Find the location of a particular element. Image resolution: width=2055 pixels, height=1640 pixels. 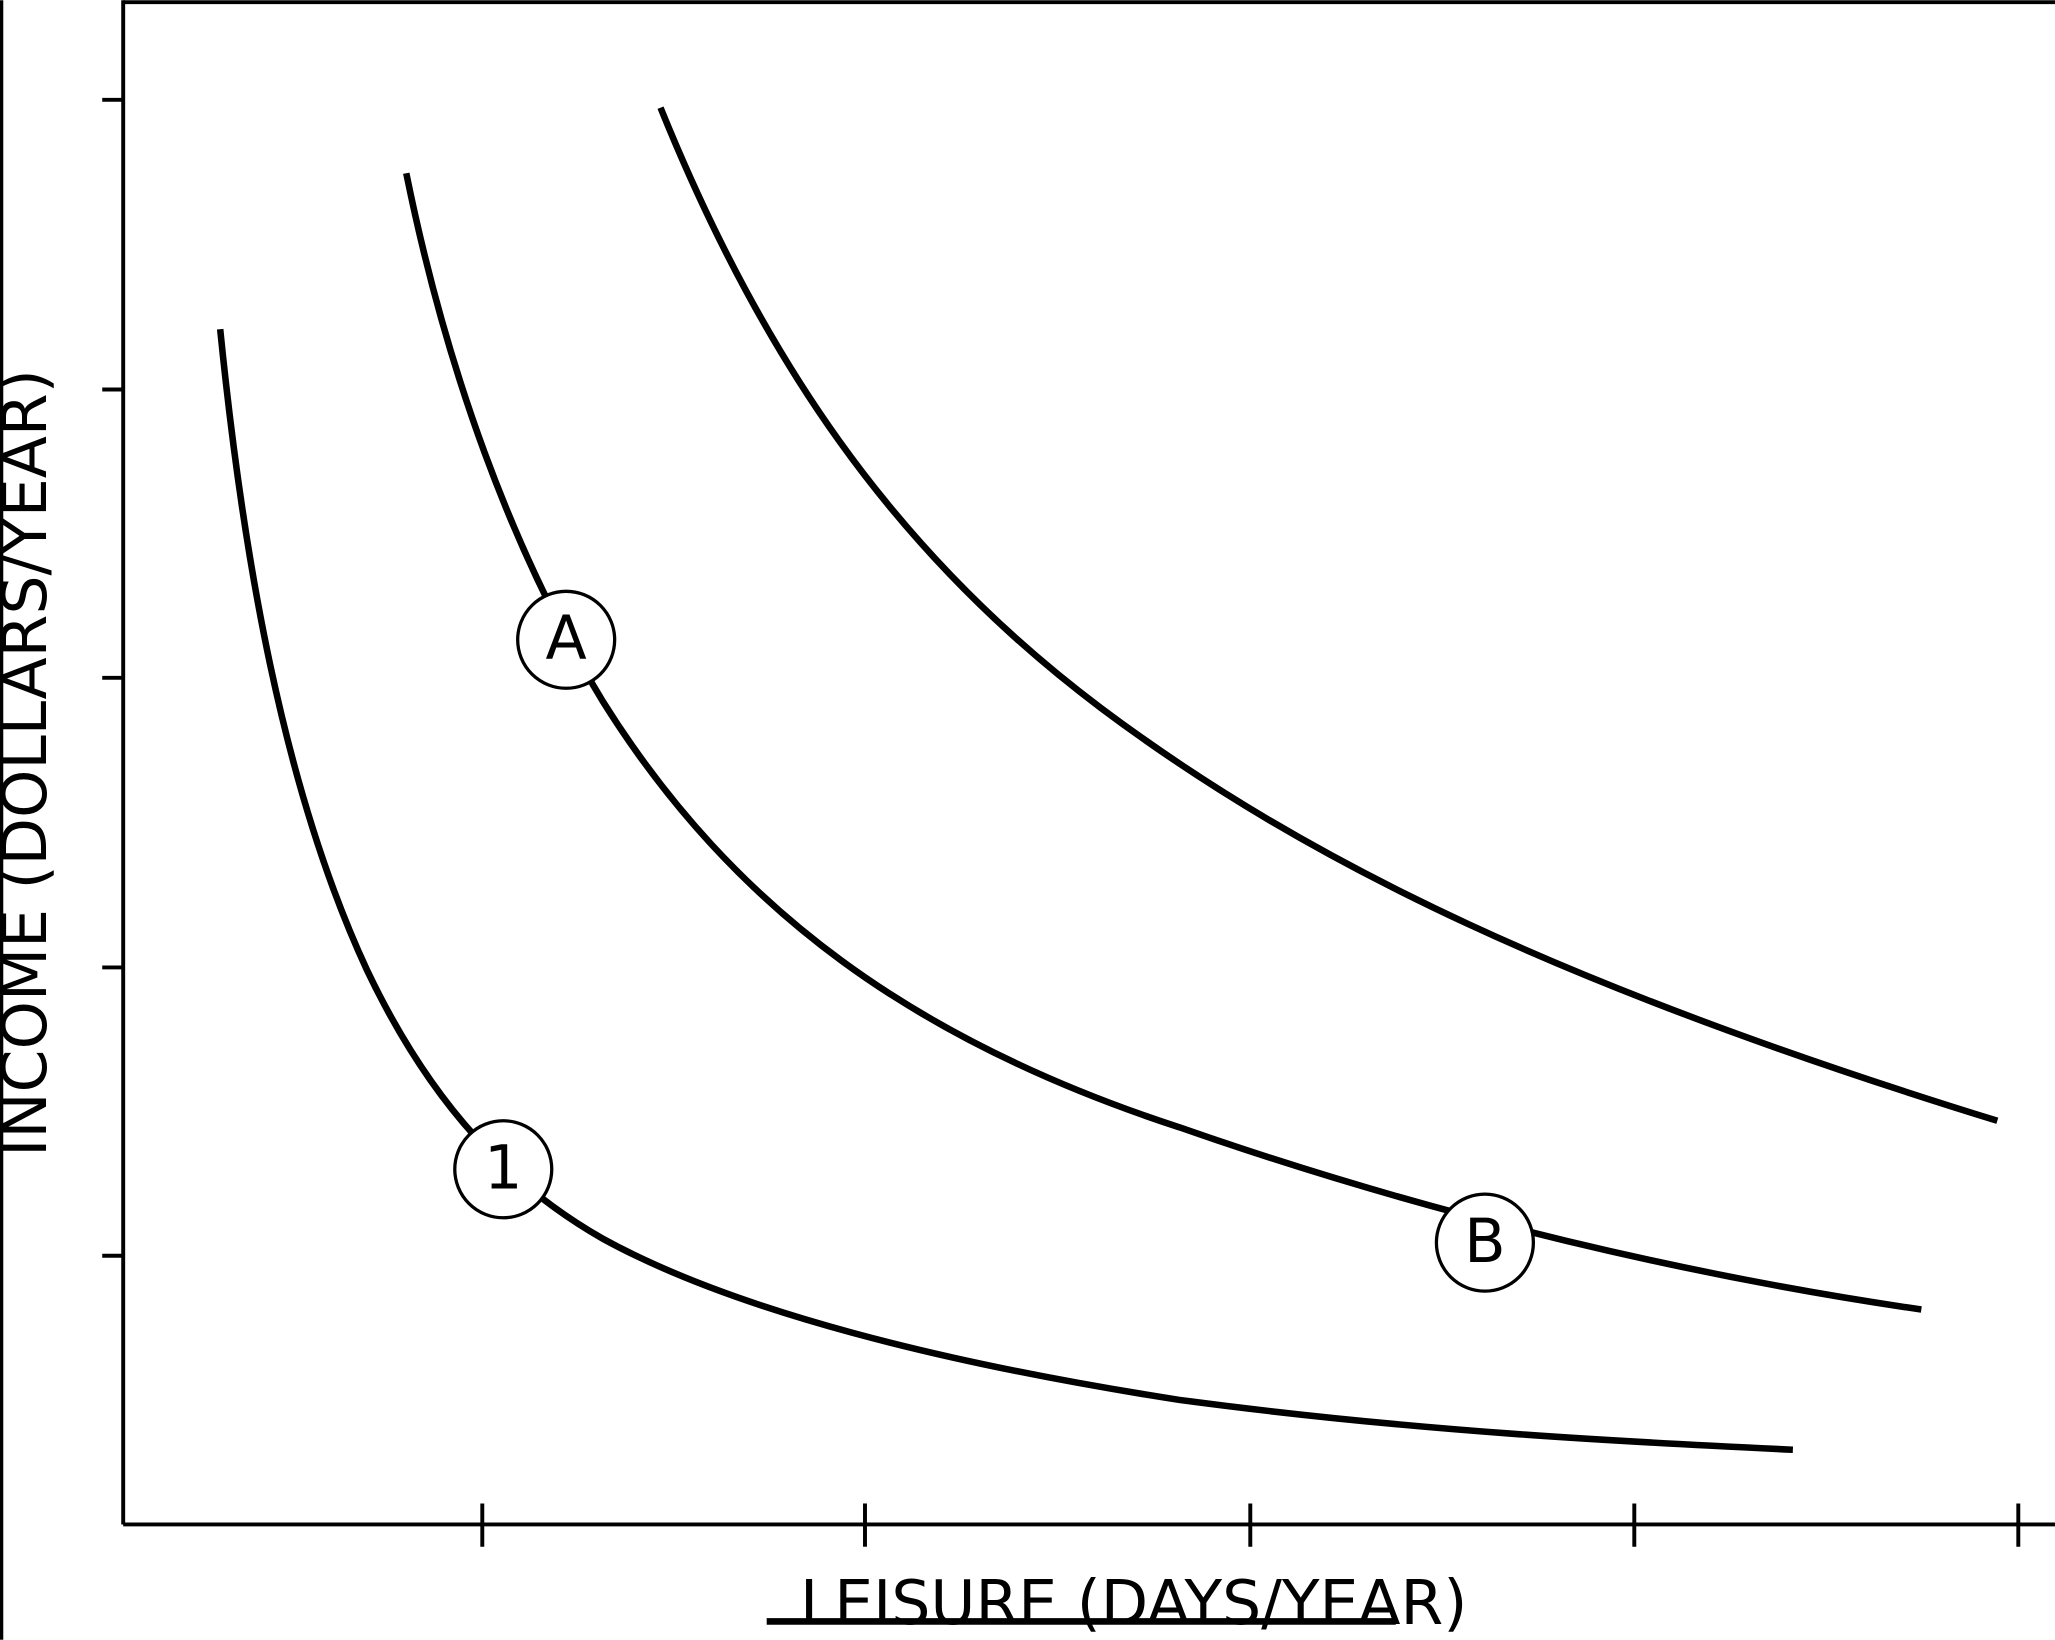

y-ticks is located at coordinates (113, 677).